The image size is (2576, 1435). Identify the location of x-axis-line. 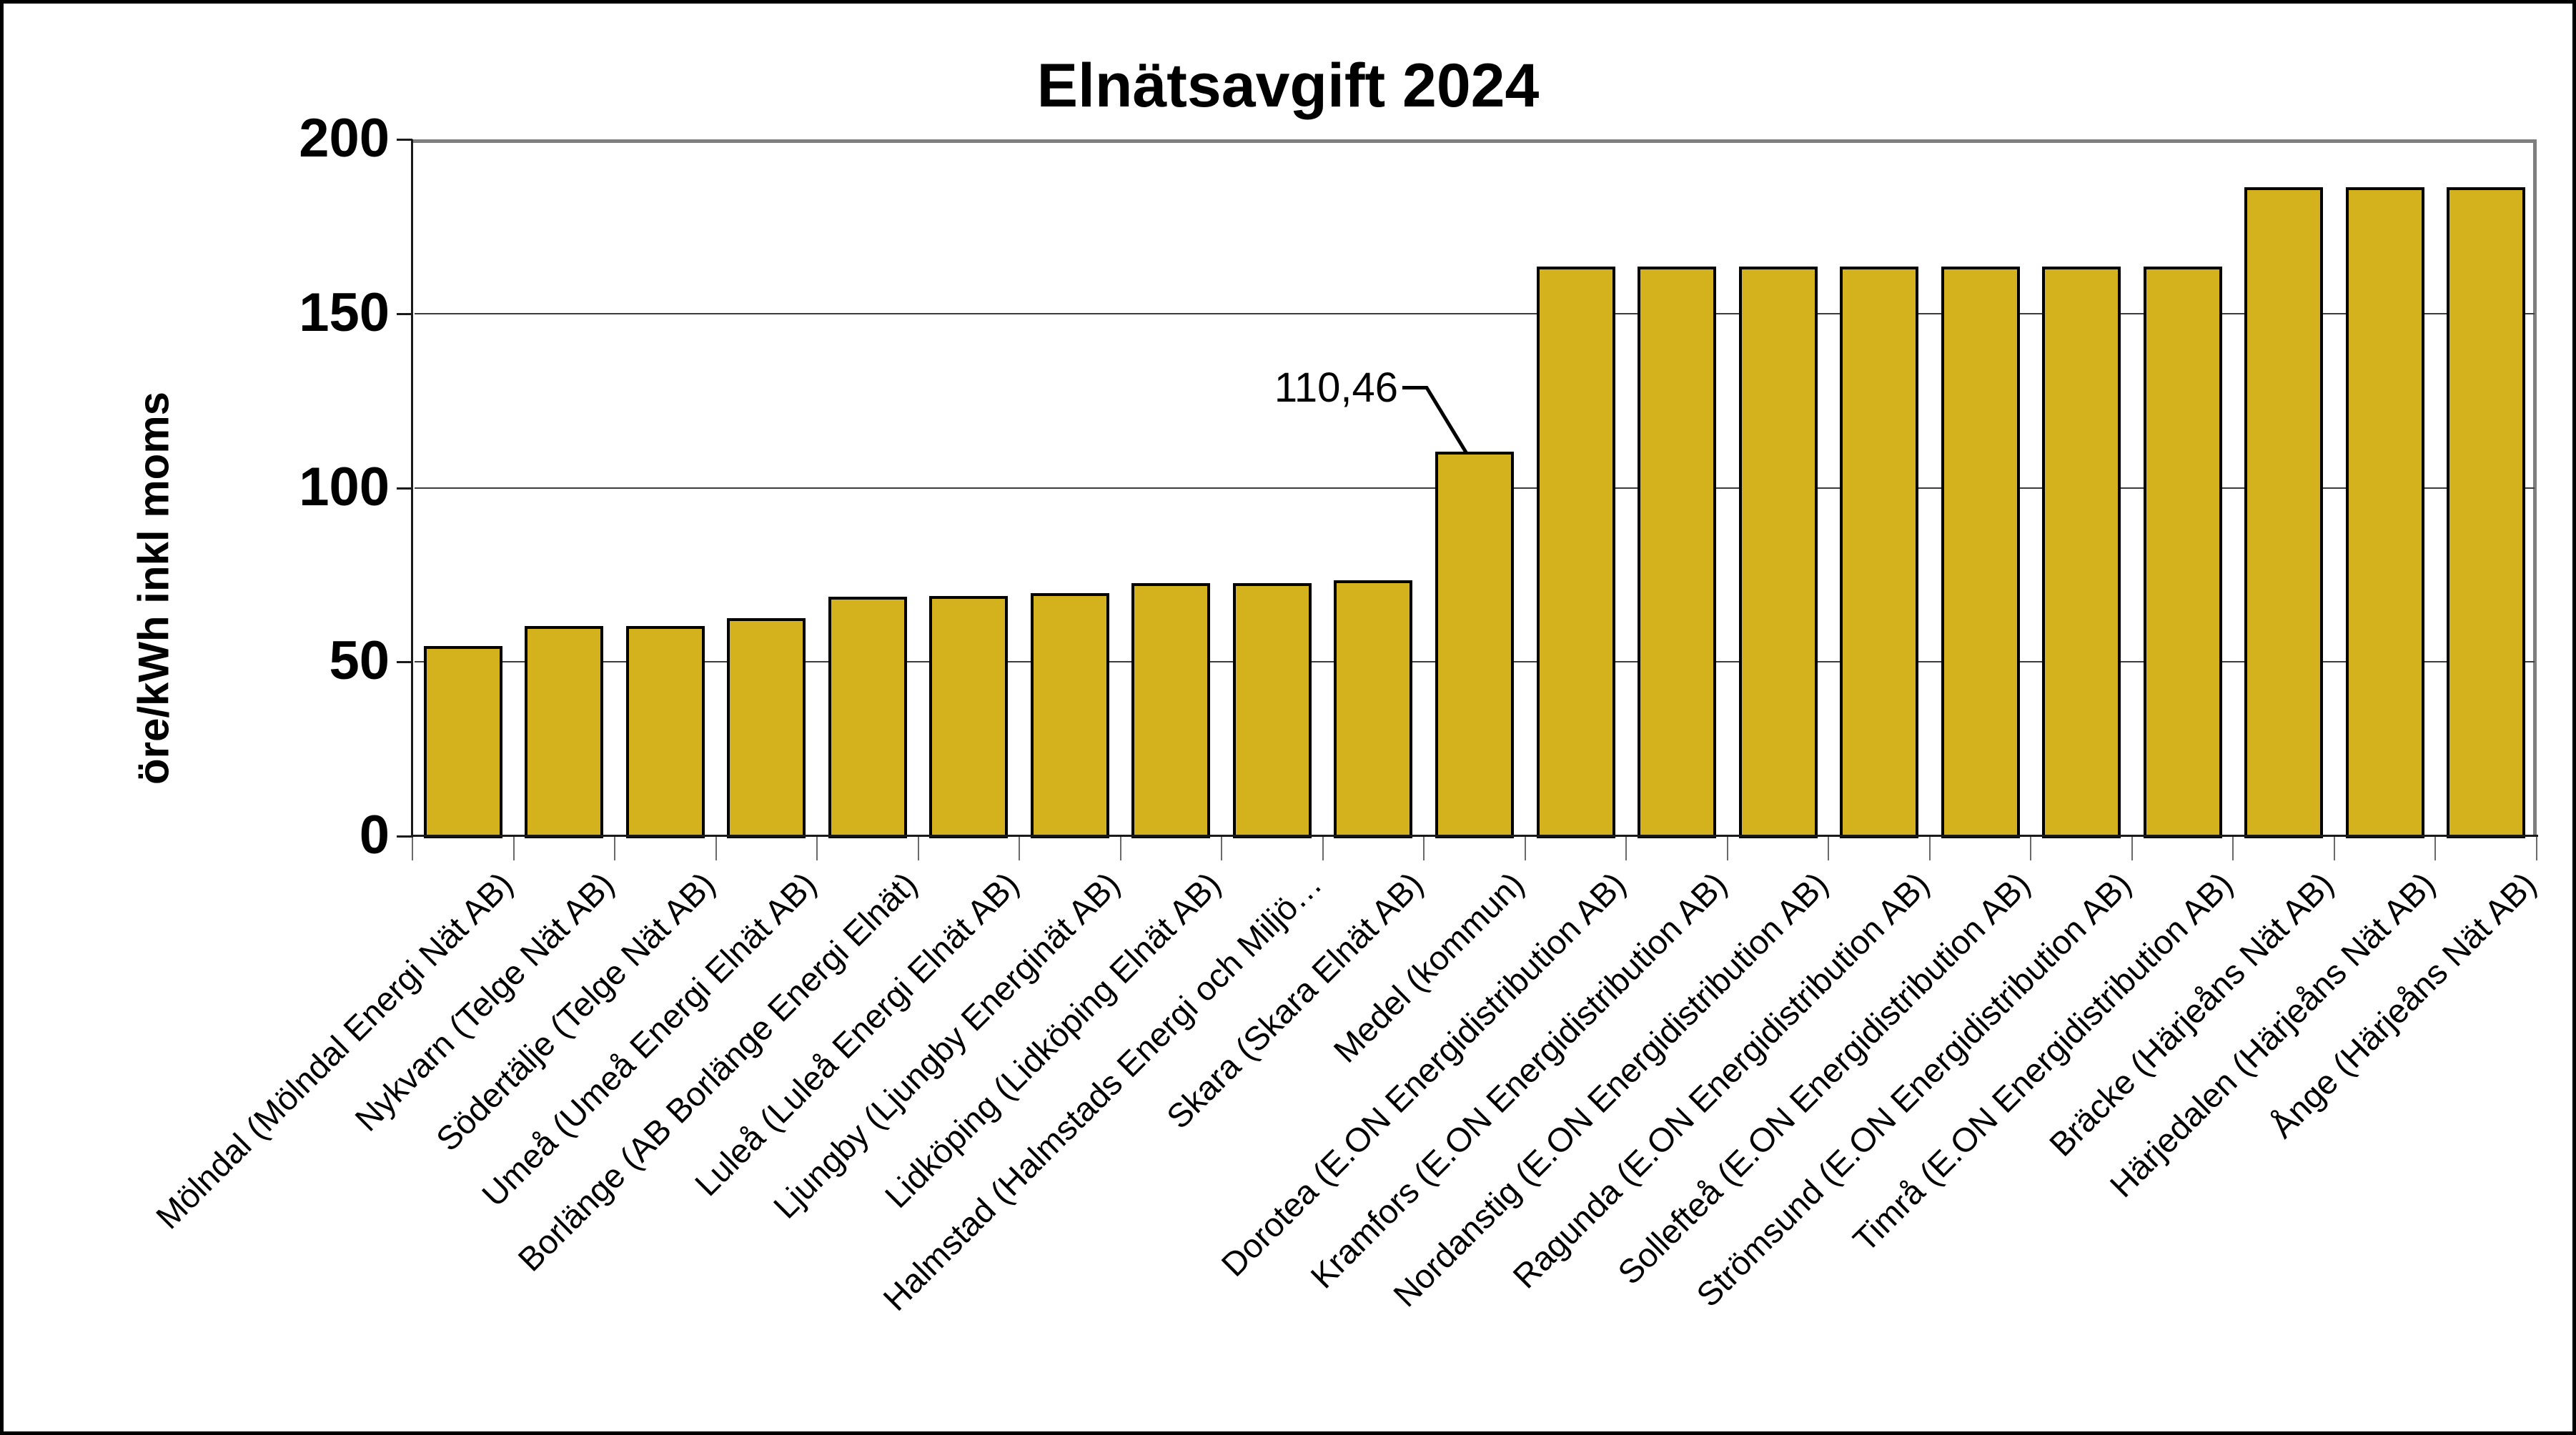
(1474, 836).